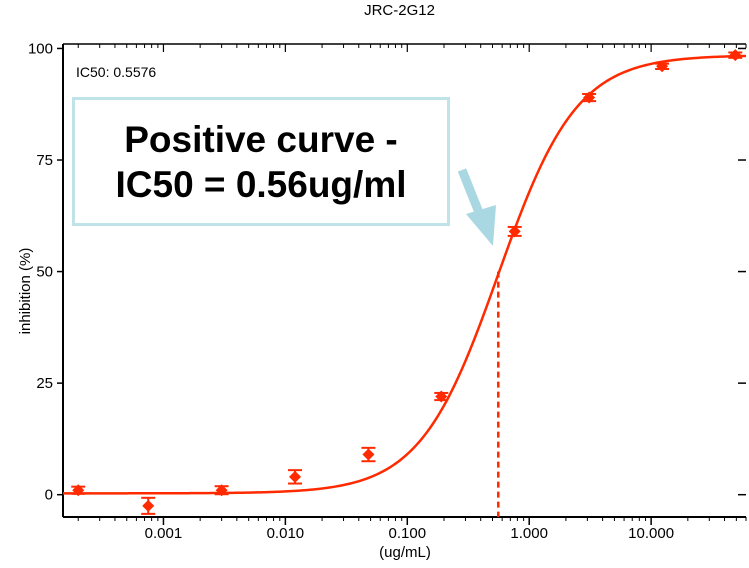 The image size is (749, 568). What do you see at coordinates (651, 533) in the screenshot?
I see `x-tick-label: 10.000` at bounding box center [651, 533].